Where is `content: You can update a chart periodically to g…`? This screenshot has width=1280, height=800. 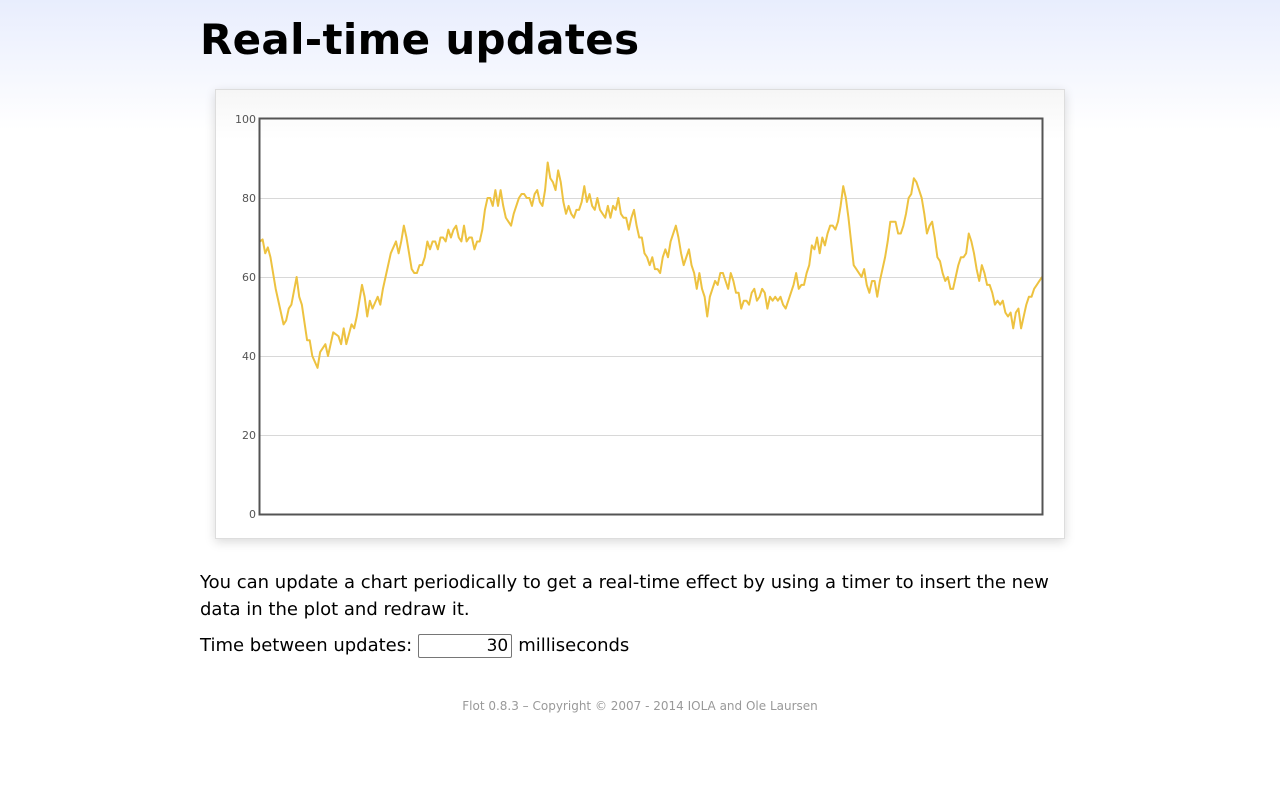
content: You can update a chart periodically to g… is located at coordinates (635, 596).